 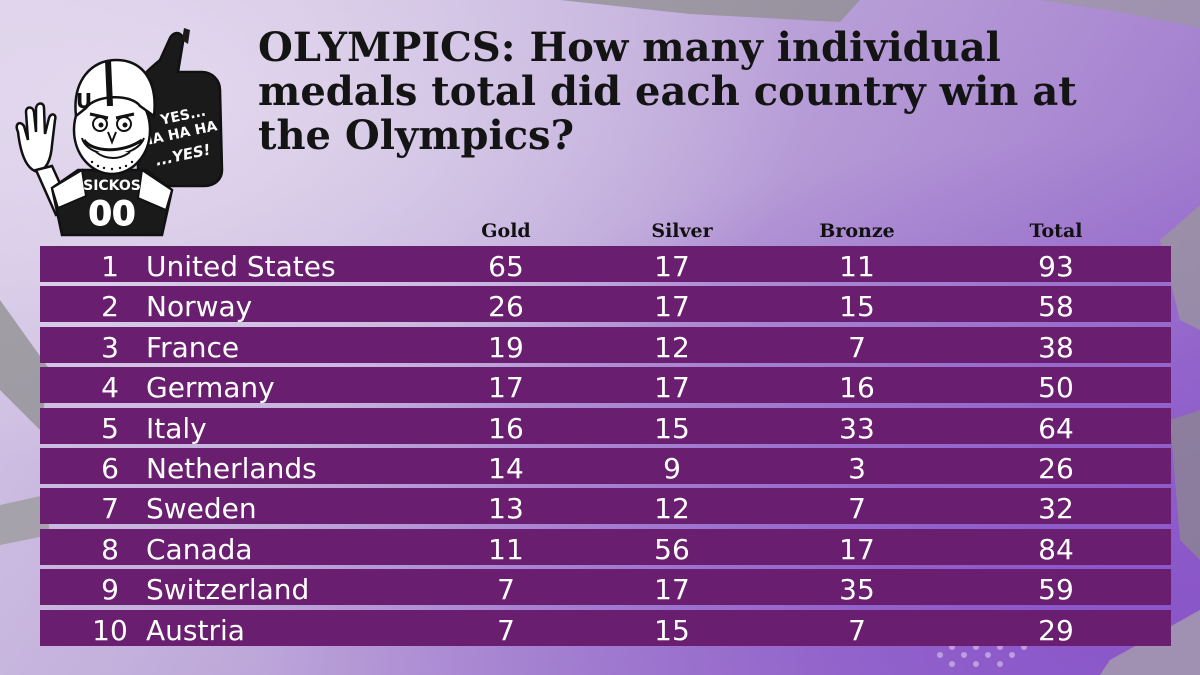 I want to click on table-row: 5 Italy 16 15 33 64, so click(x=605, y=426).